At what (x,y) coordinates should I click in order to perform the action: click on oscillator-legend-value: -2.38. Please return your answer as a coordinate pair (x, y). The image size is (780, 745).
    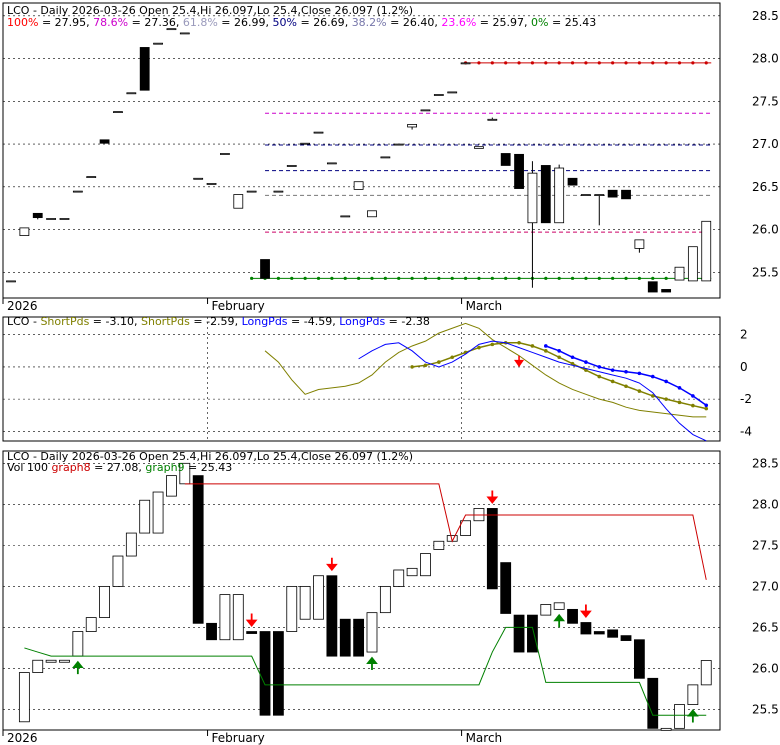
    Looking at the image, I should click on (415, 321).